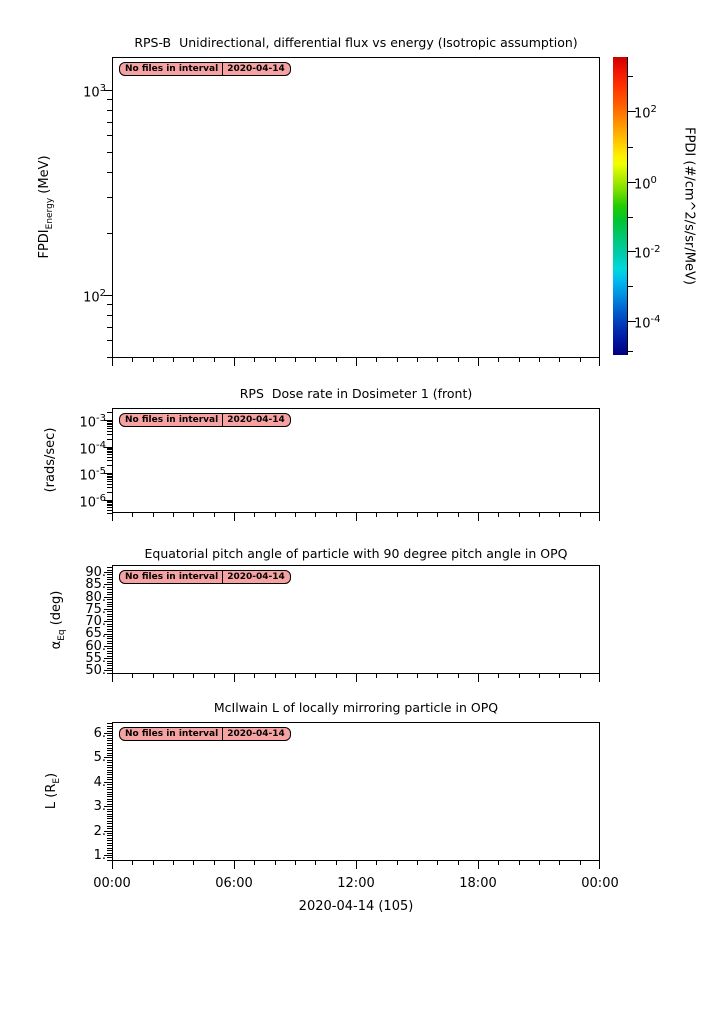  I want to click on y-tick-label: 10⁻⁴, so click(92, 449).